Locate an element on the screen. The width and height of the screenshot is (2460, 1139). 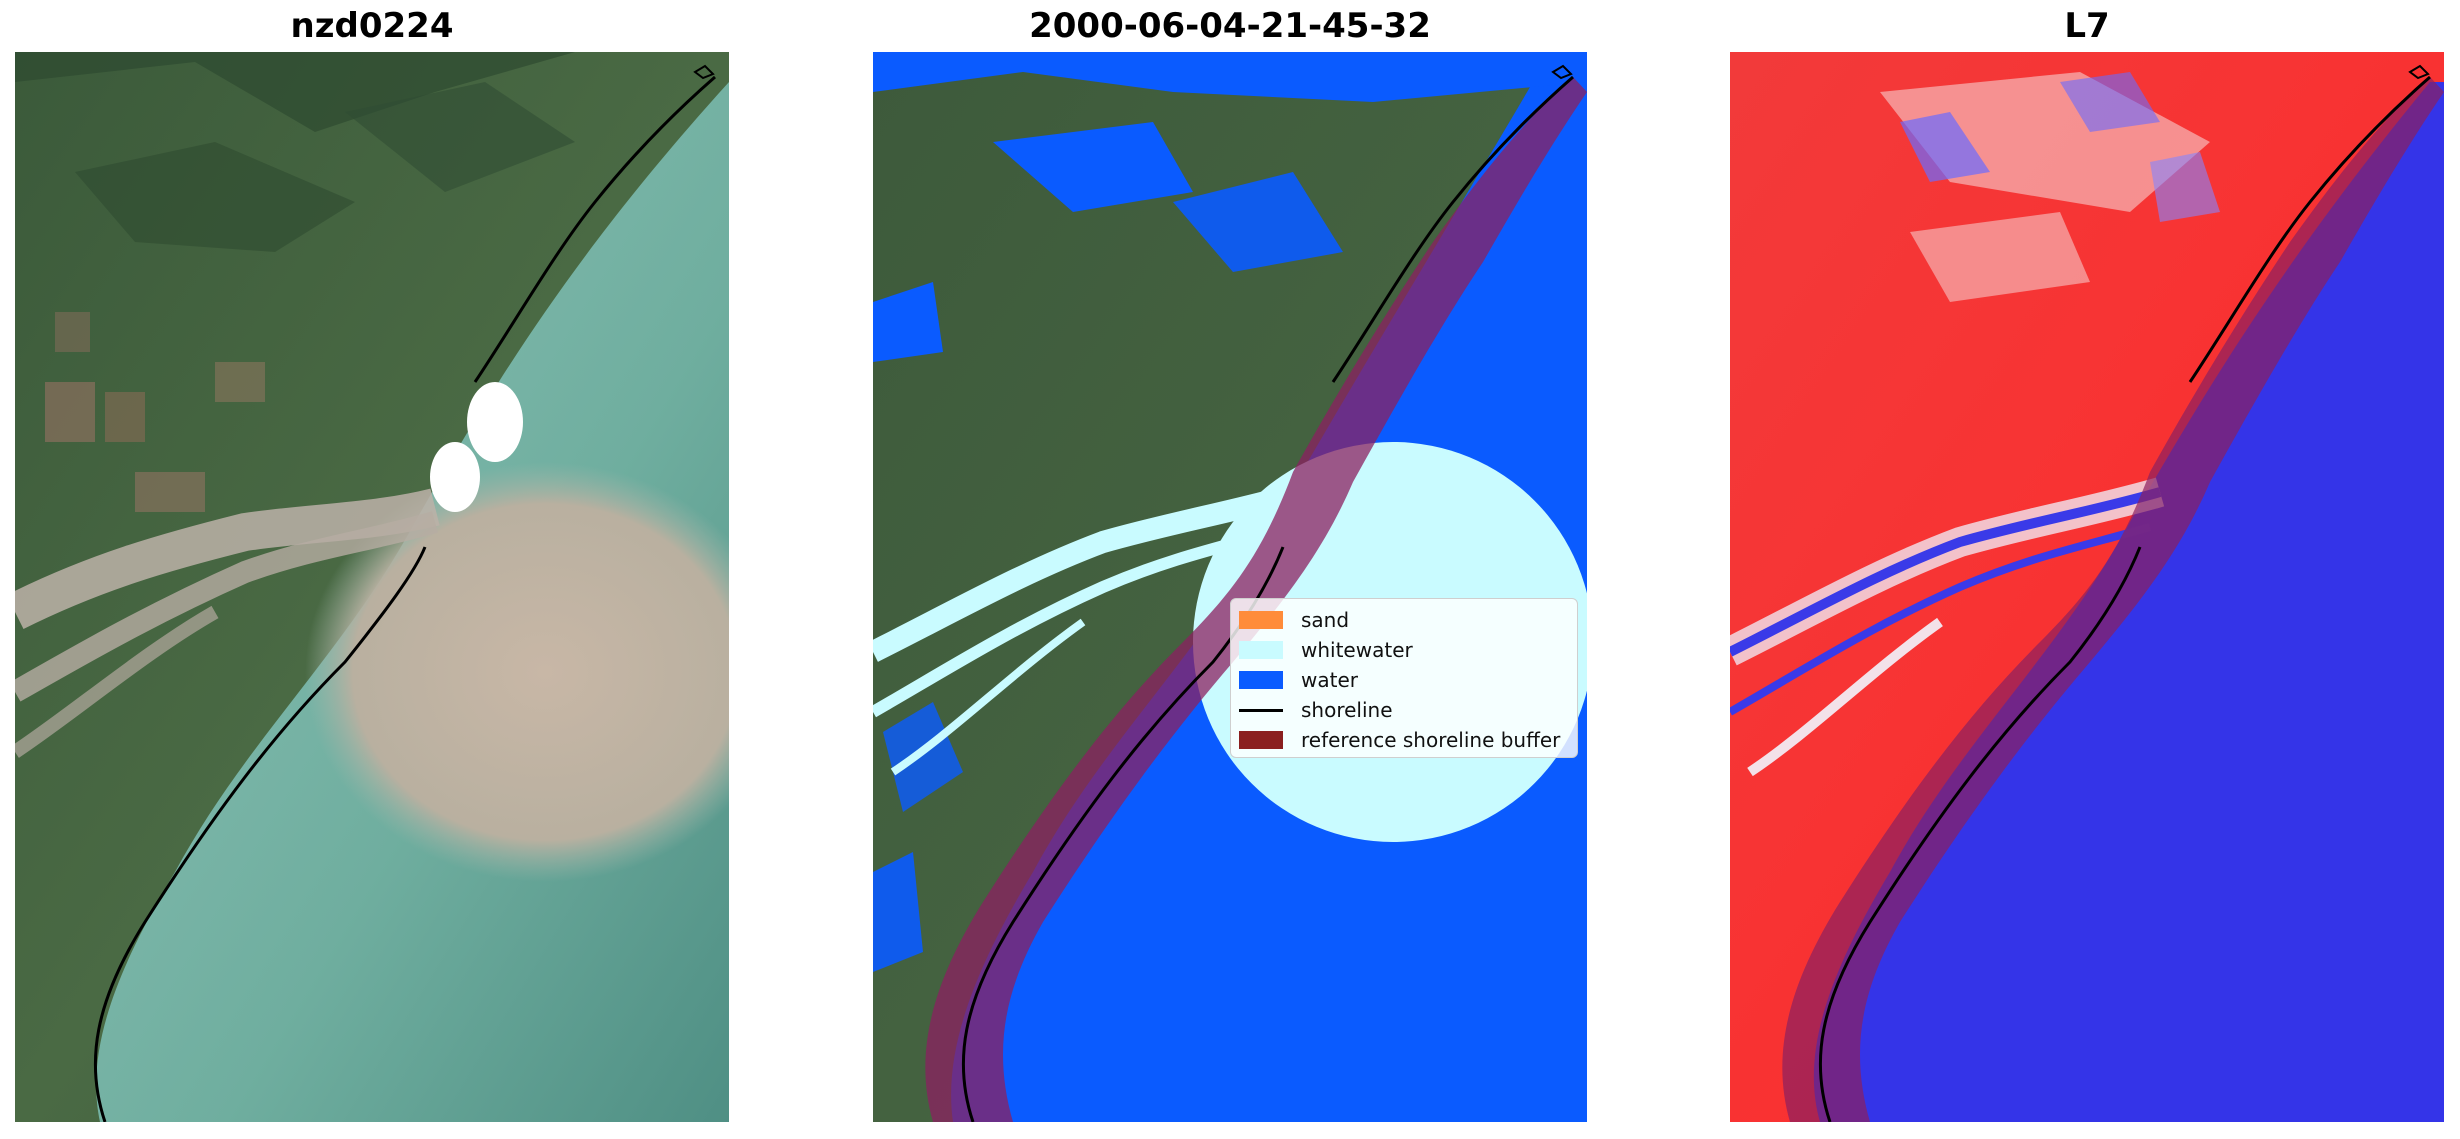
legend-swatch-sand is located at coordinates (1261, 620).